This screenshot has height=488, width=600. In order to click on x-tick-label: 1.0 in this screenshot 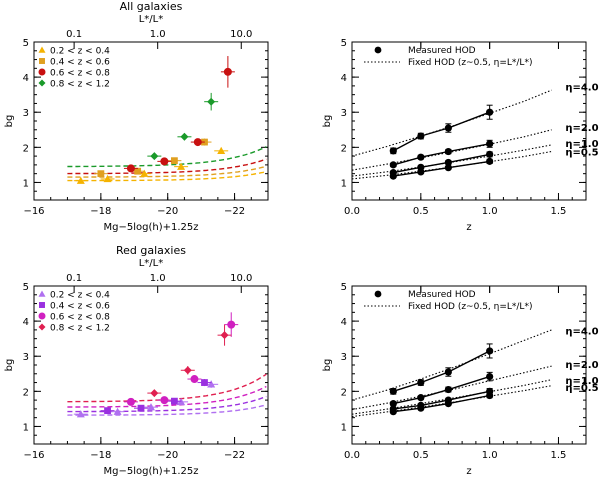, I will do `click(490, 211)`.